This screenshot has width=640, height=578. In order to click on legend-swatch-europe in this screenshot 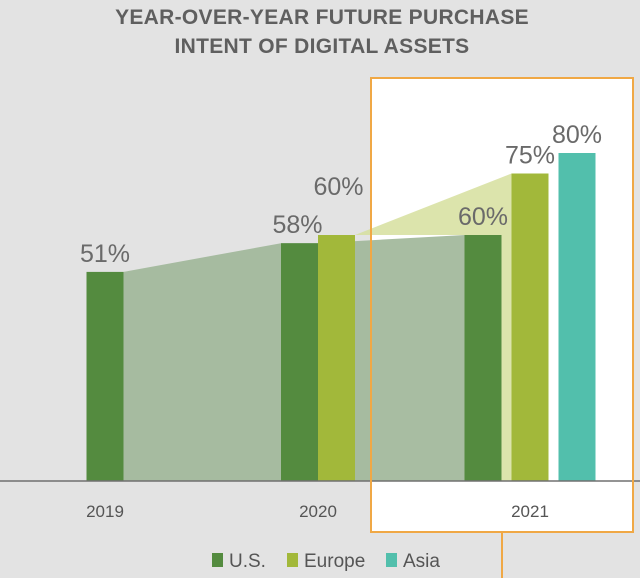, I will do `click(292, 560)`.